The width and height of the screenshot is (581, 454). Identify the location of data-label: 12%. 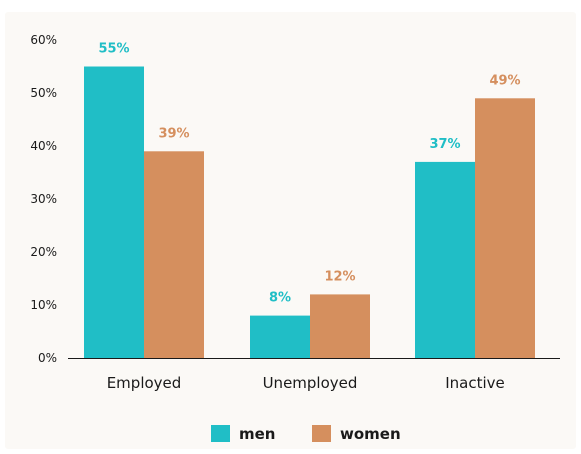
(339, 276).